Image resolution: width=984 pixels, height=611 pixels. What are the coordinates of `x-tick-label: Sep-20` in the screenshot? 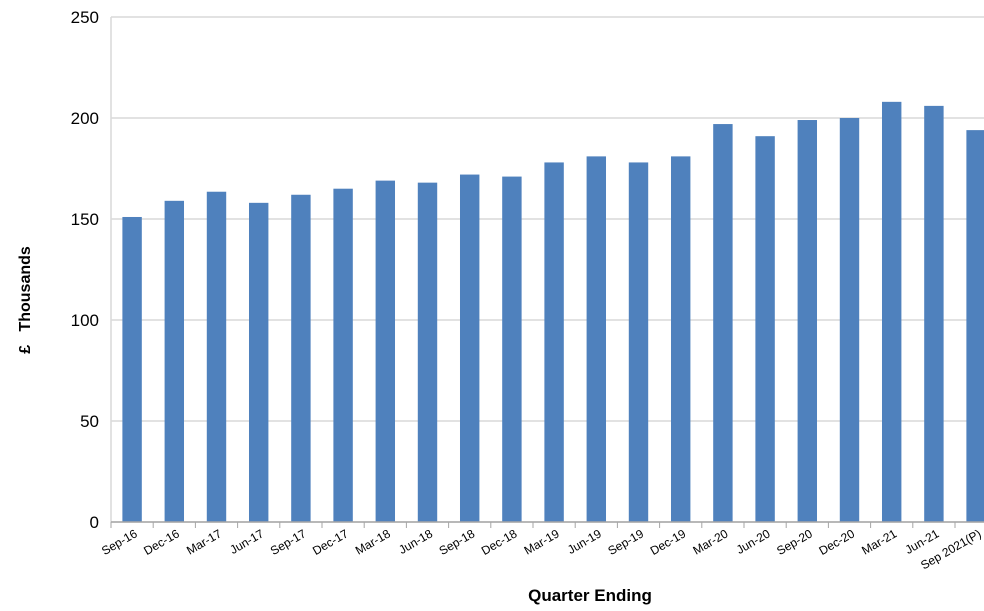 It's located at (794, 542).